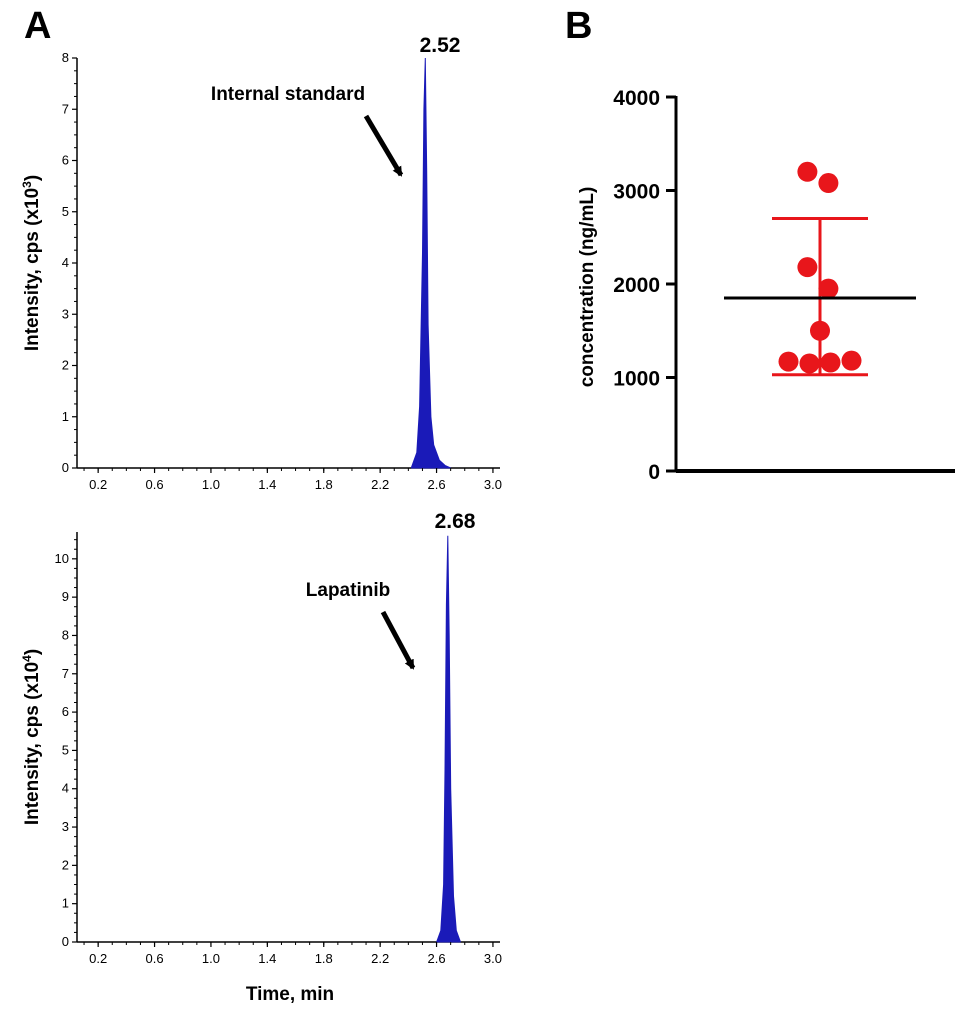 The image size is (955, 1009). Describe the element at coordinates (455, 521) in the screenshot. I see `peak-label: 2.68` at that location.